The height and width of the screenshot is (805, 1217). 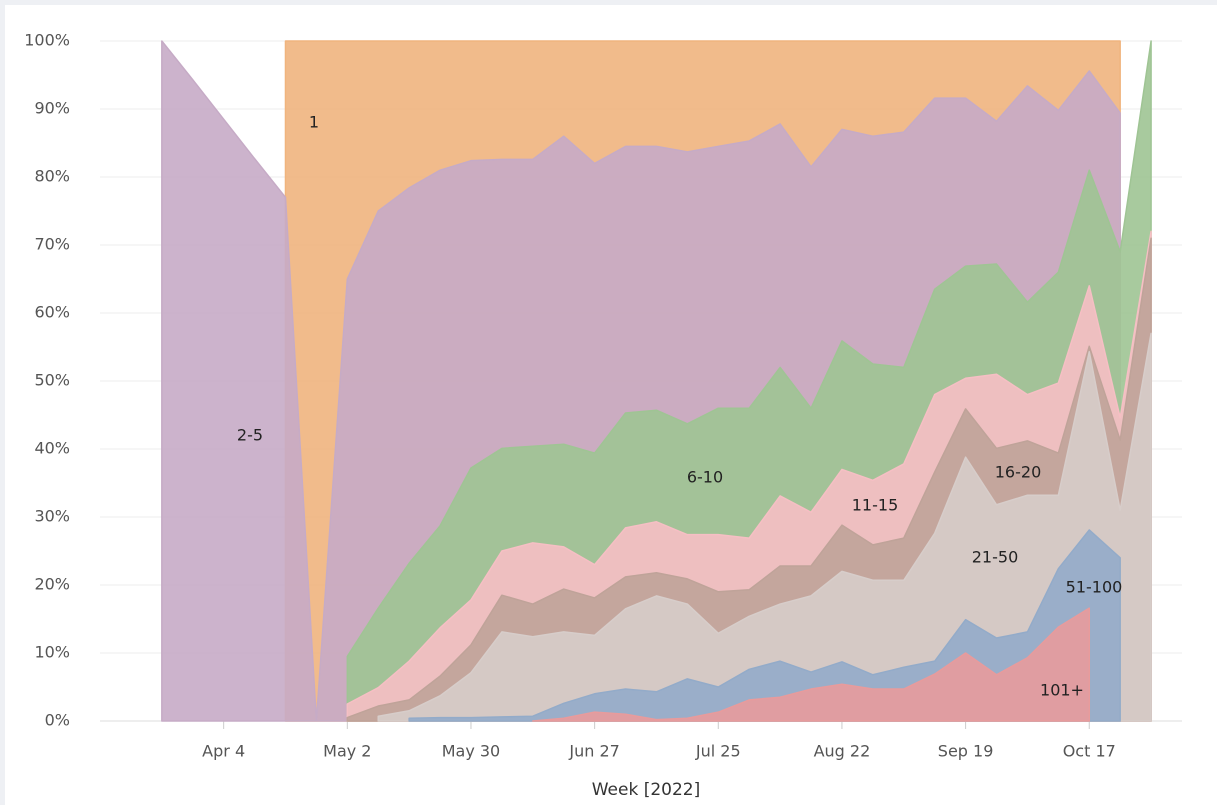 I want to click on series-label: 21-50, so click(x=995, y=557).